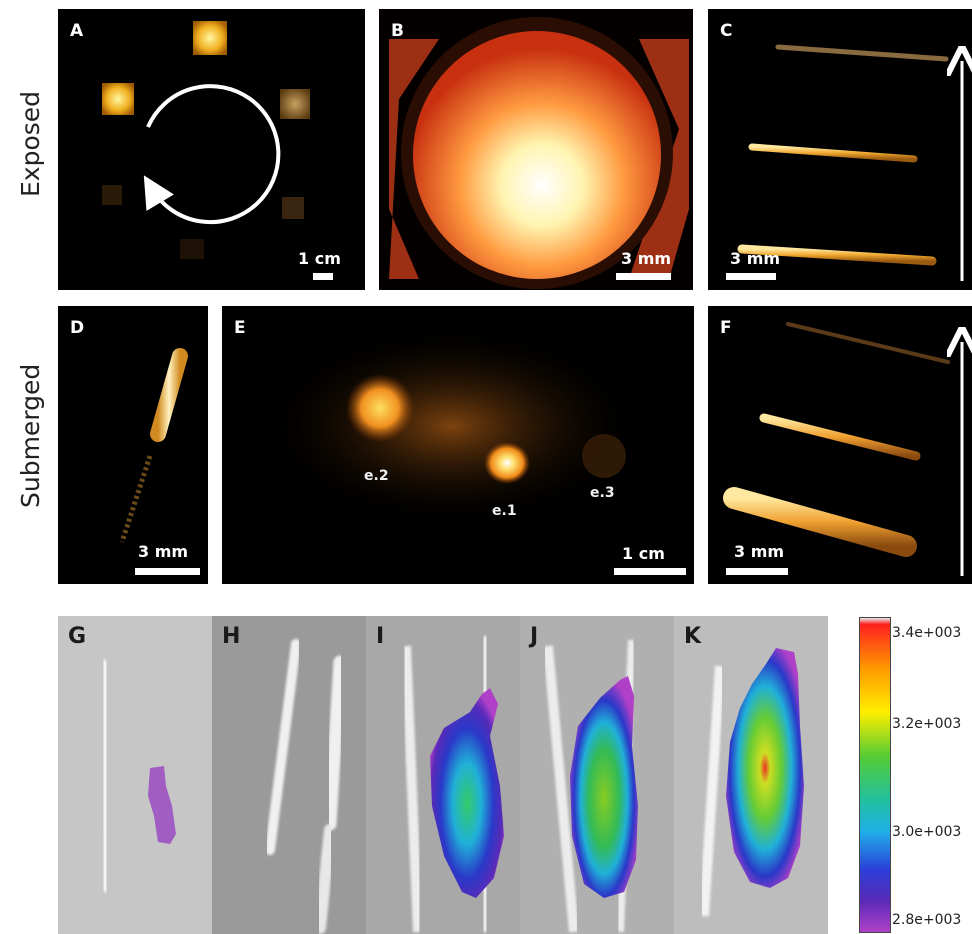 This screenshot has width=972, height=934. Describe the element at coordinates (875, 775) in the screenshot. I see `colorbar` at that location.